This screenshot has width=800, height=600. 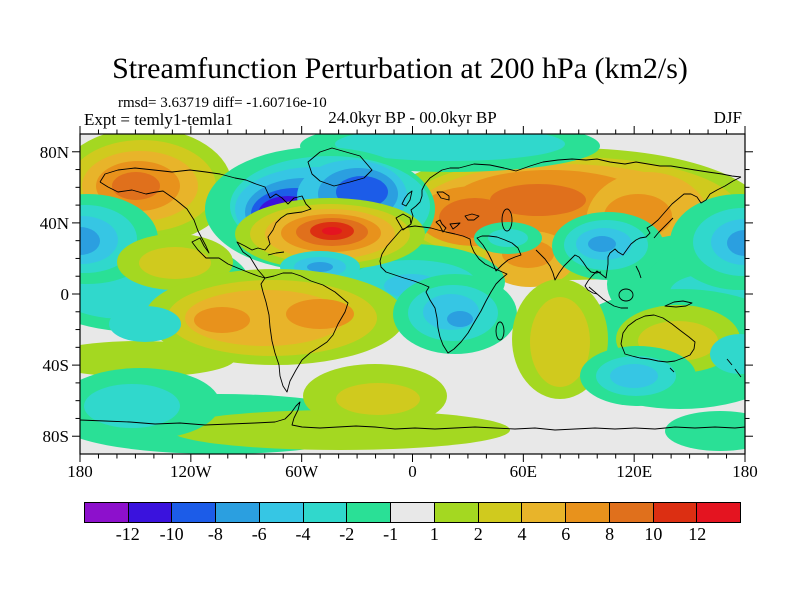 I want to click on coast-australia, so click(x=658, y=338).